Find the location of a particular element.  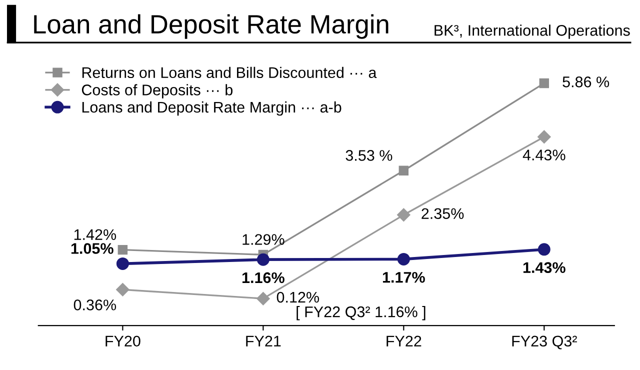

legend-label: Returns on Loans and Bills Discounted ··· a is located at coordinates (229, 72).